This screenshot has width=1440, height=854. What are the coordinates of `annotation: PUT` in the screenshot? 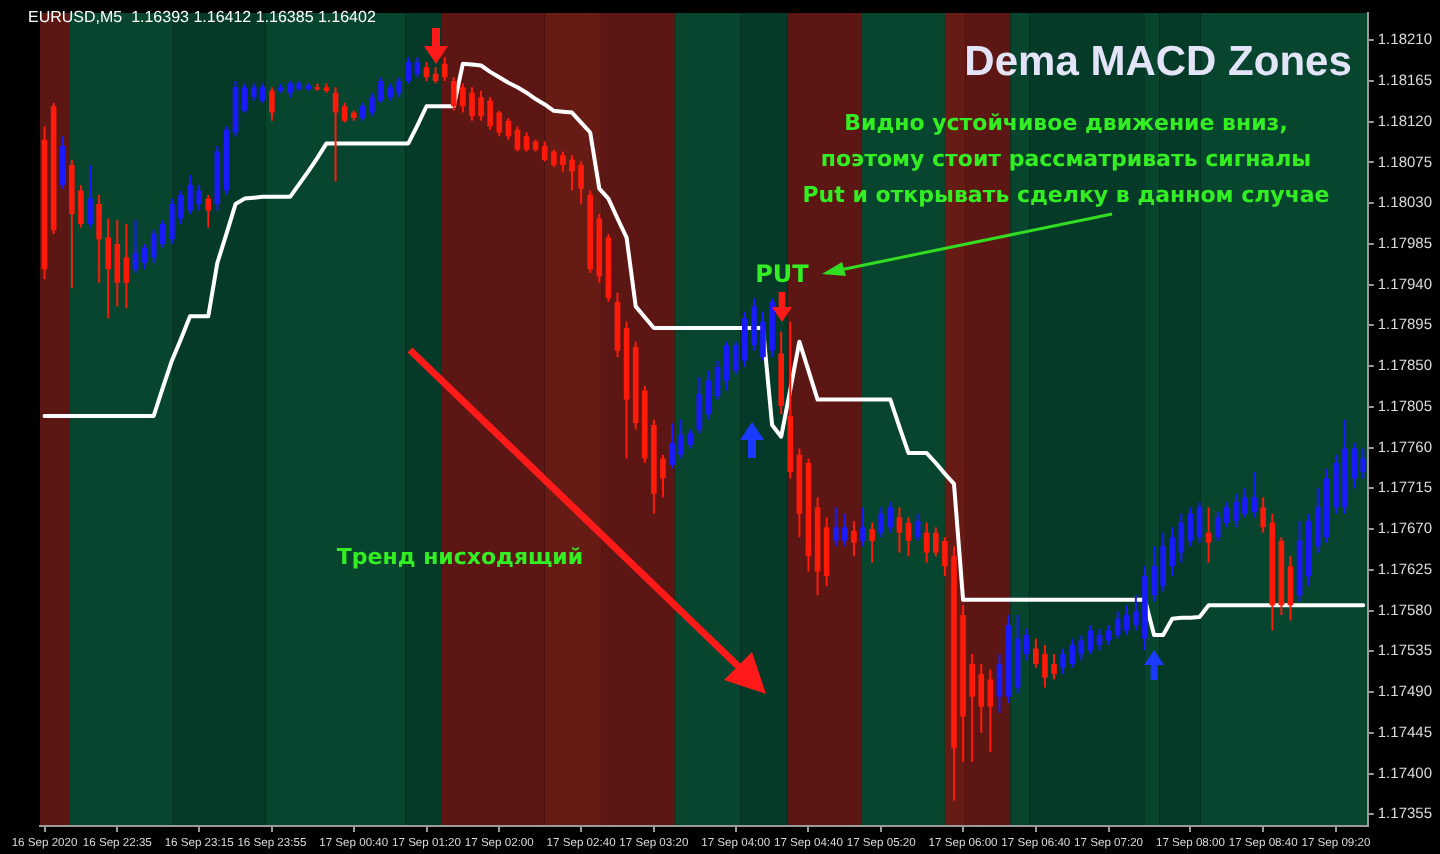 It's located at (783, 274).